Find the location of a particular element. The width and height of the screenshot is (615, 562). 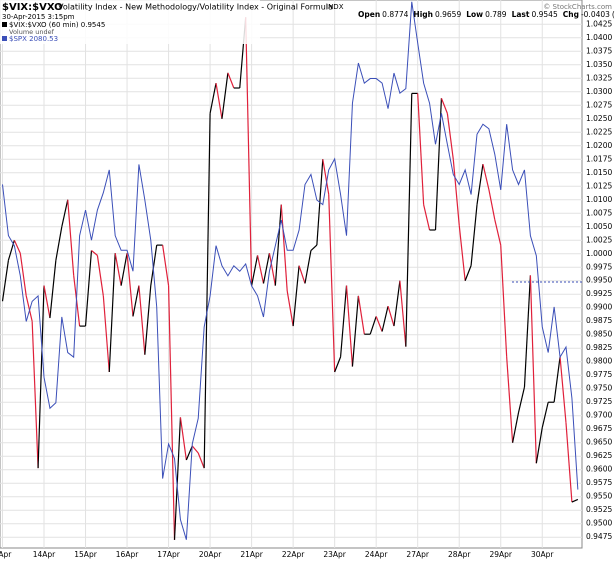

y-tick-label: 1.0200 is located at coordinates (599, 145).